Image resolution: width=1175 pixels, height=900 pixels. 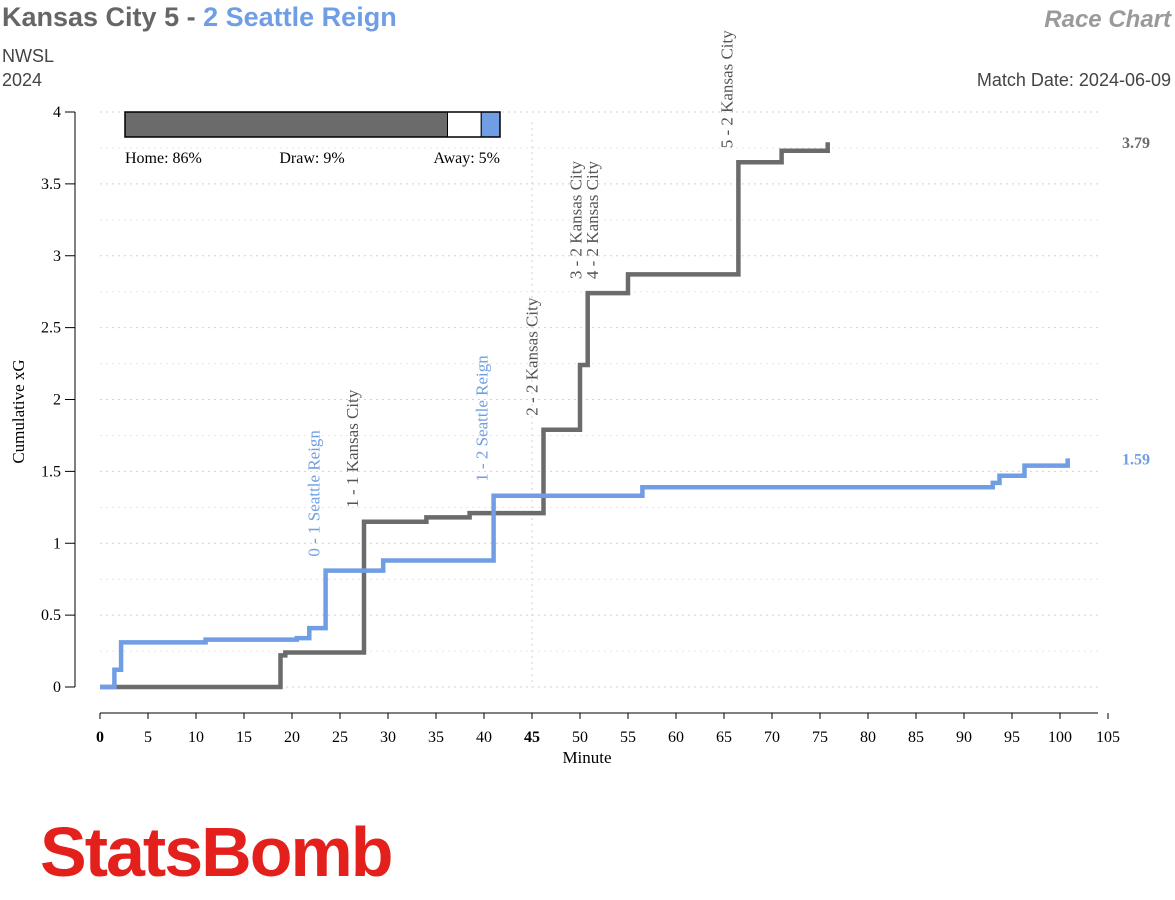 I want to click on x-tick-label: 75, so click(x=820, y=737).